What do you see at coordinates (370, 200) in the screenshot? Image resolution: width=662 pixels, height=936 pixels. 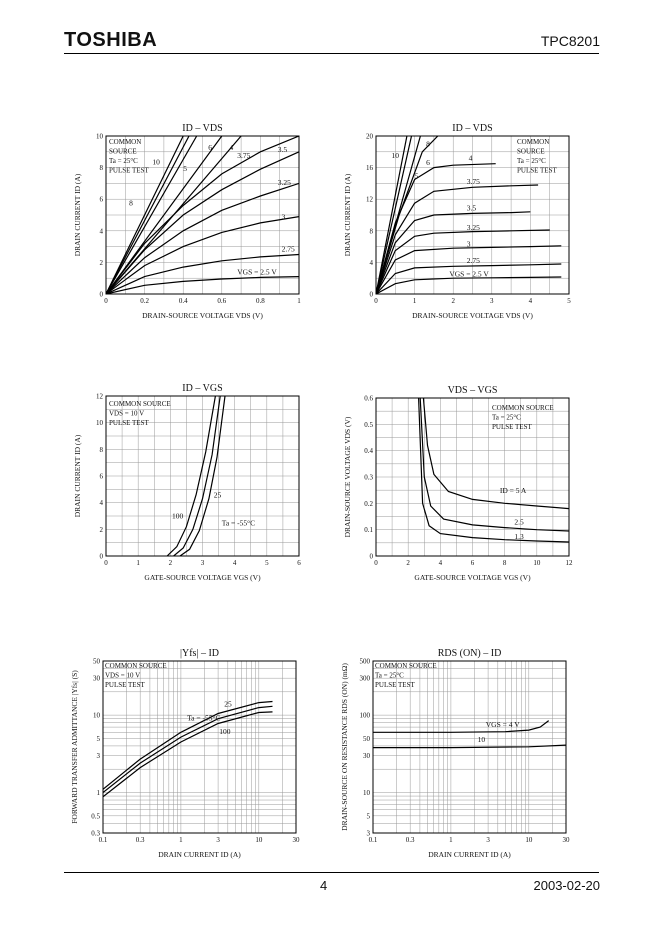 I see `y-tick-label: 12` at bounding box center [370, 200].